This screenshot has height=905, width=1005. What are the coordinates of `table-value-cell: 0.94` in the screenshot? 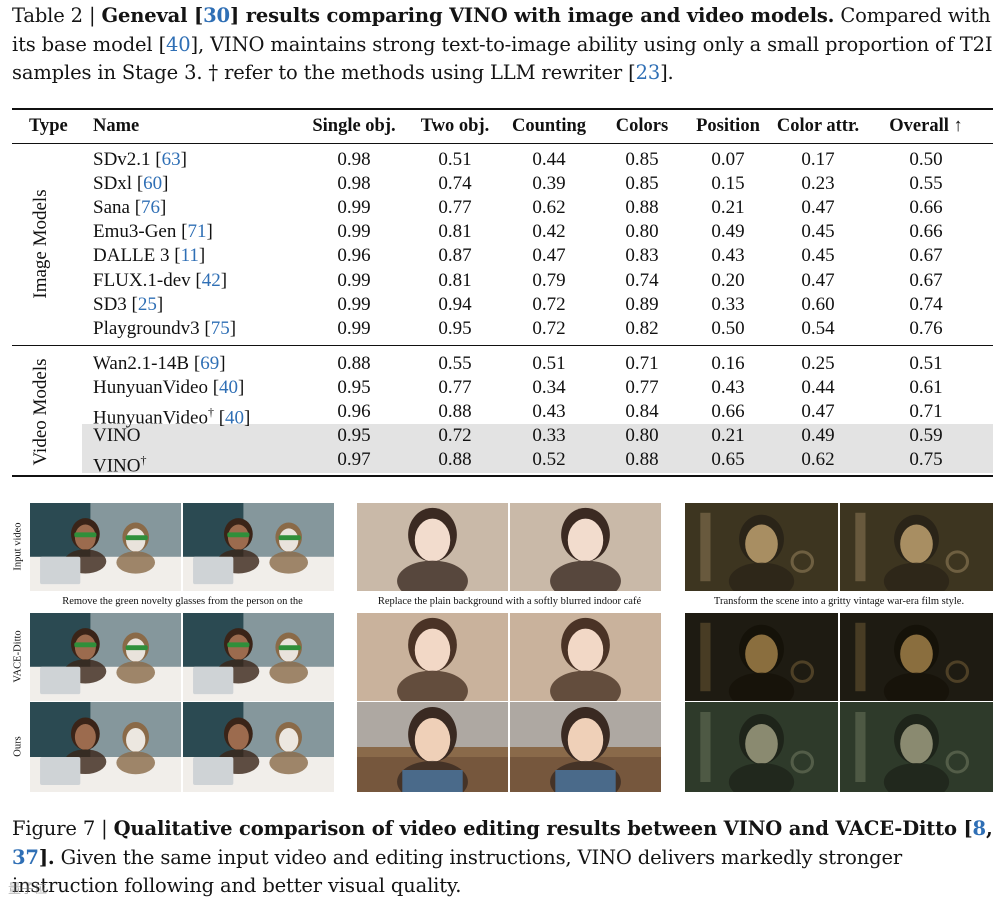 It's located at (455, 304).